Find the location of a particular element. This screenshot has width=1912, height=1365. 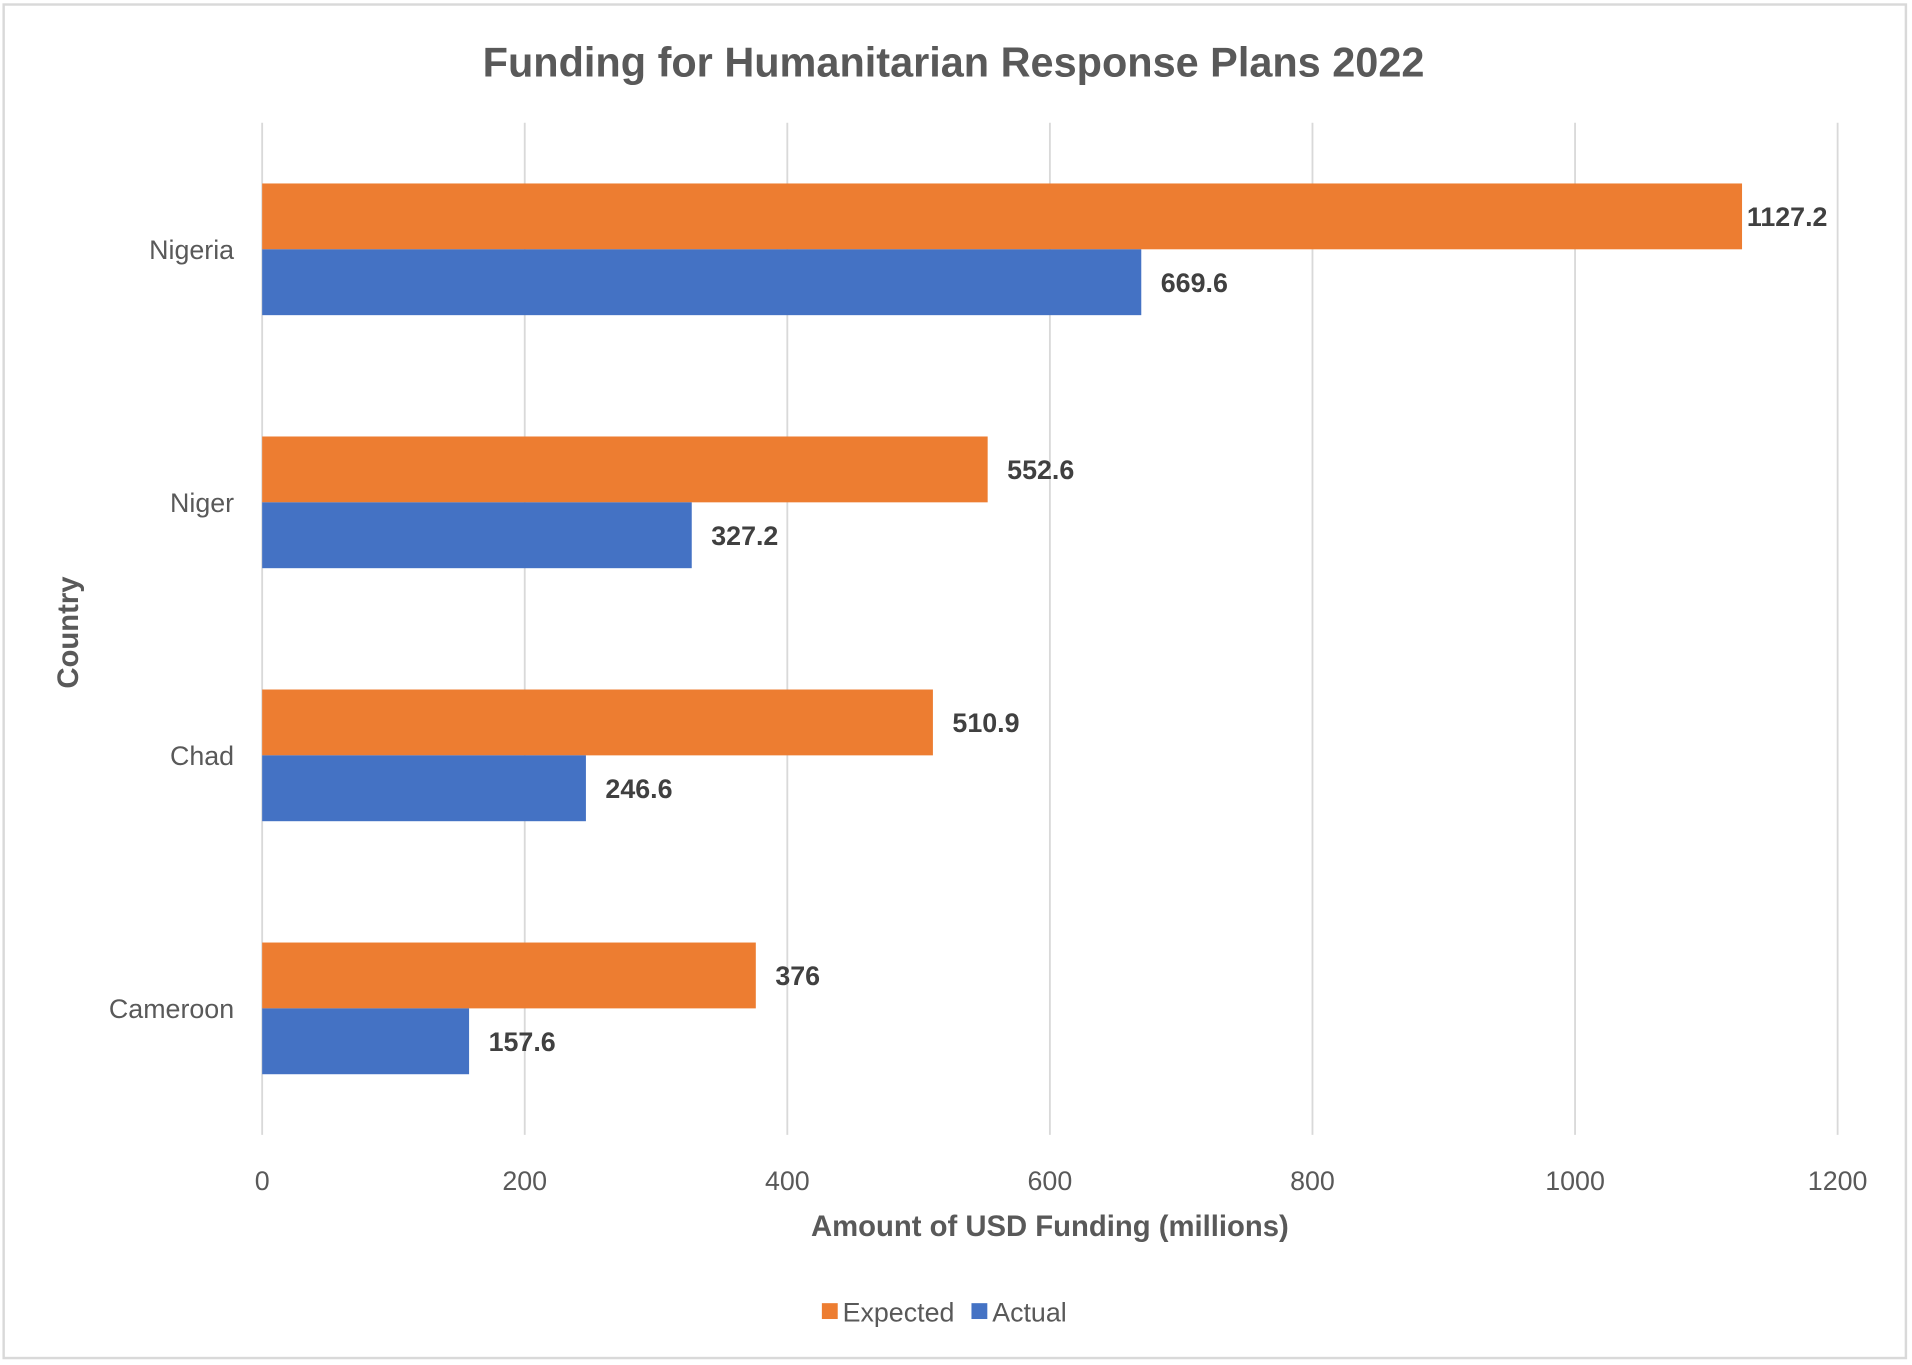

x-tick-label: 0 is located at coordinates (262, 1181).